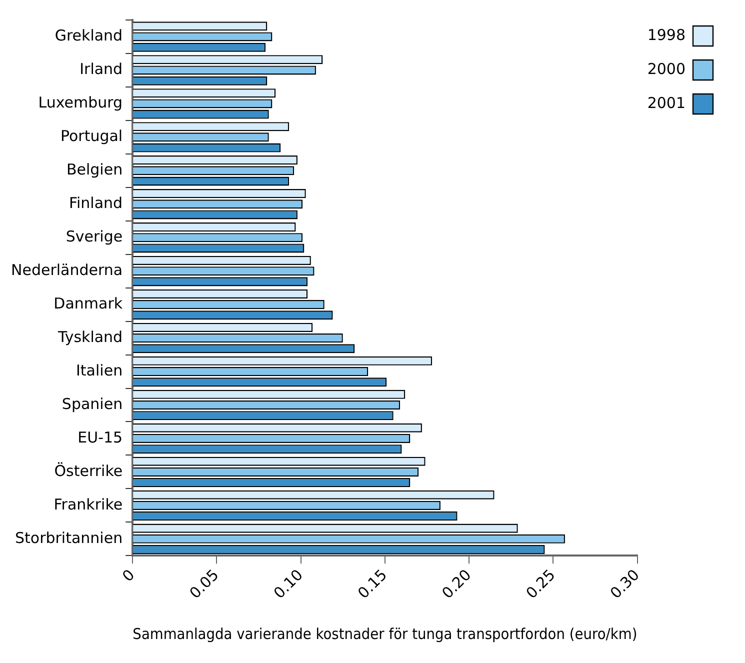 The image size is (745, 663). What do you see at coordinates (101, 69) in the screenshot?
I see `y-tick-label: Irland` at bounding box center [101, 69].